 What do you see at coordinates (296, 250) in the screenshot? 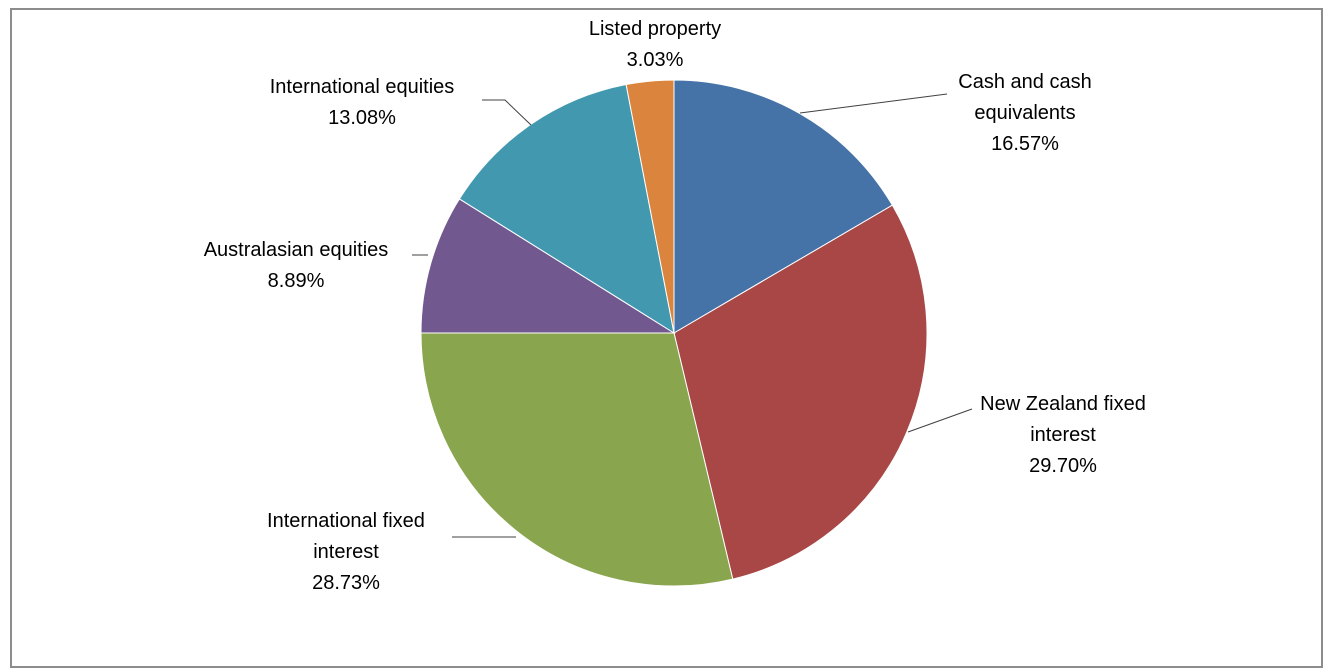
I see `slice-category-label: Australasian equities` at bounding box center [296, 250].